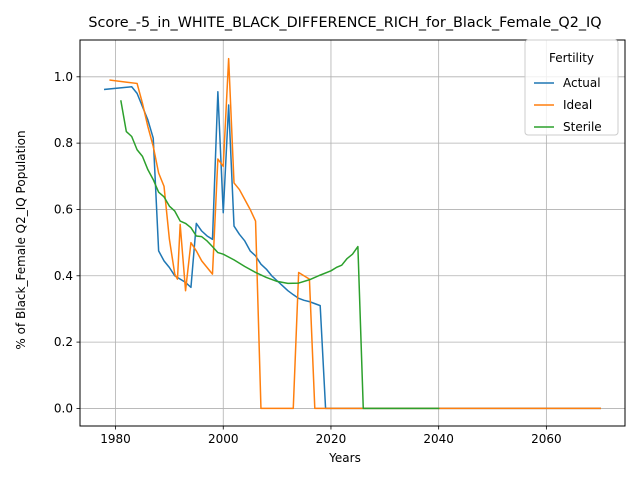  I want to click on x-tick-label: 2040, so click(438, 439).